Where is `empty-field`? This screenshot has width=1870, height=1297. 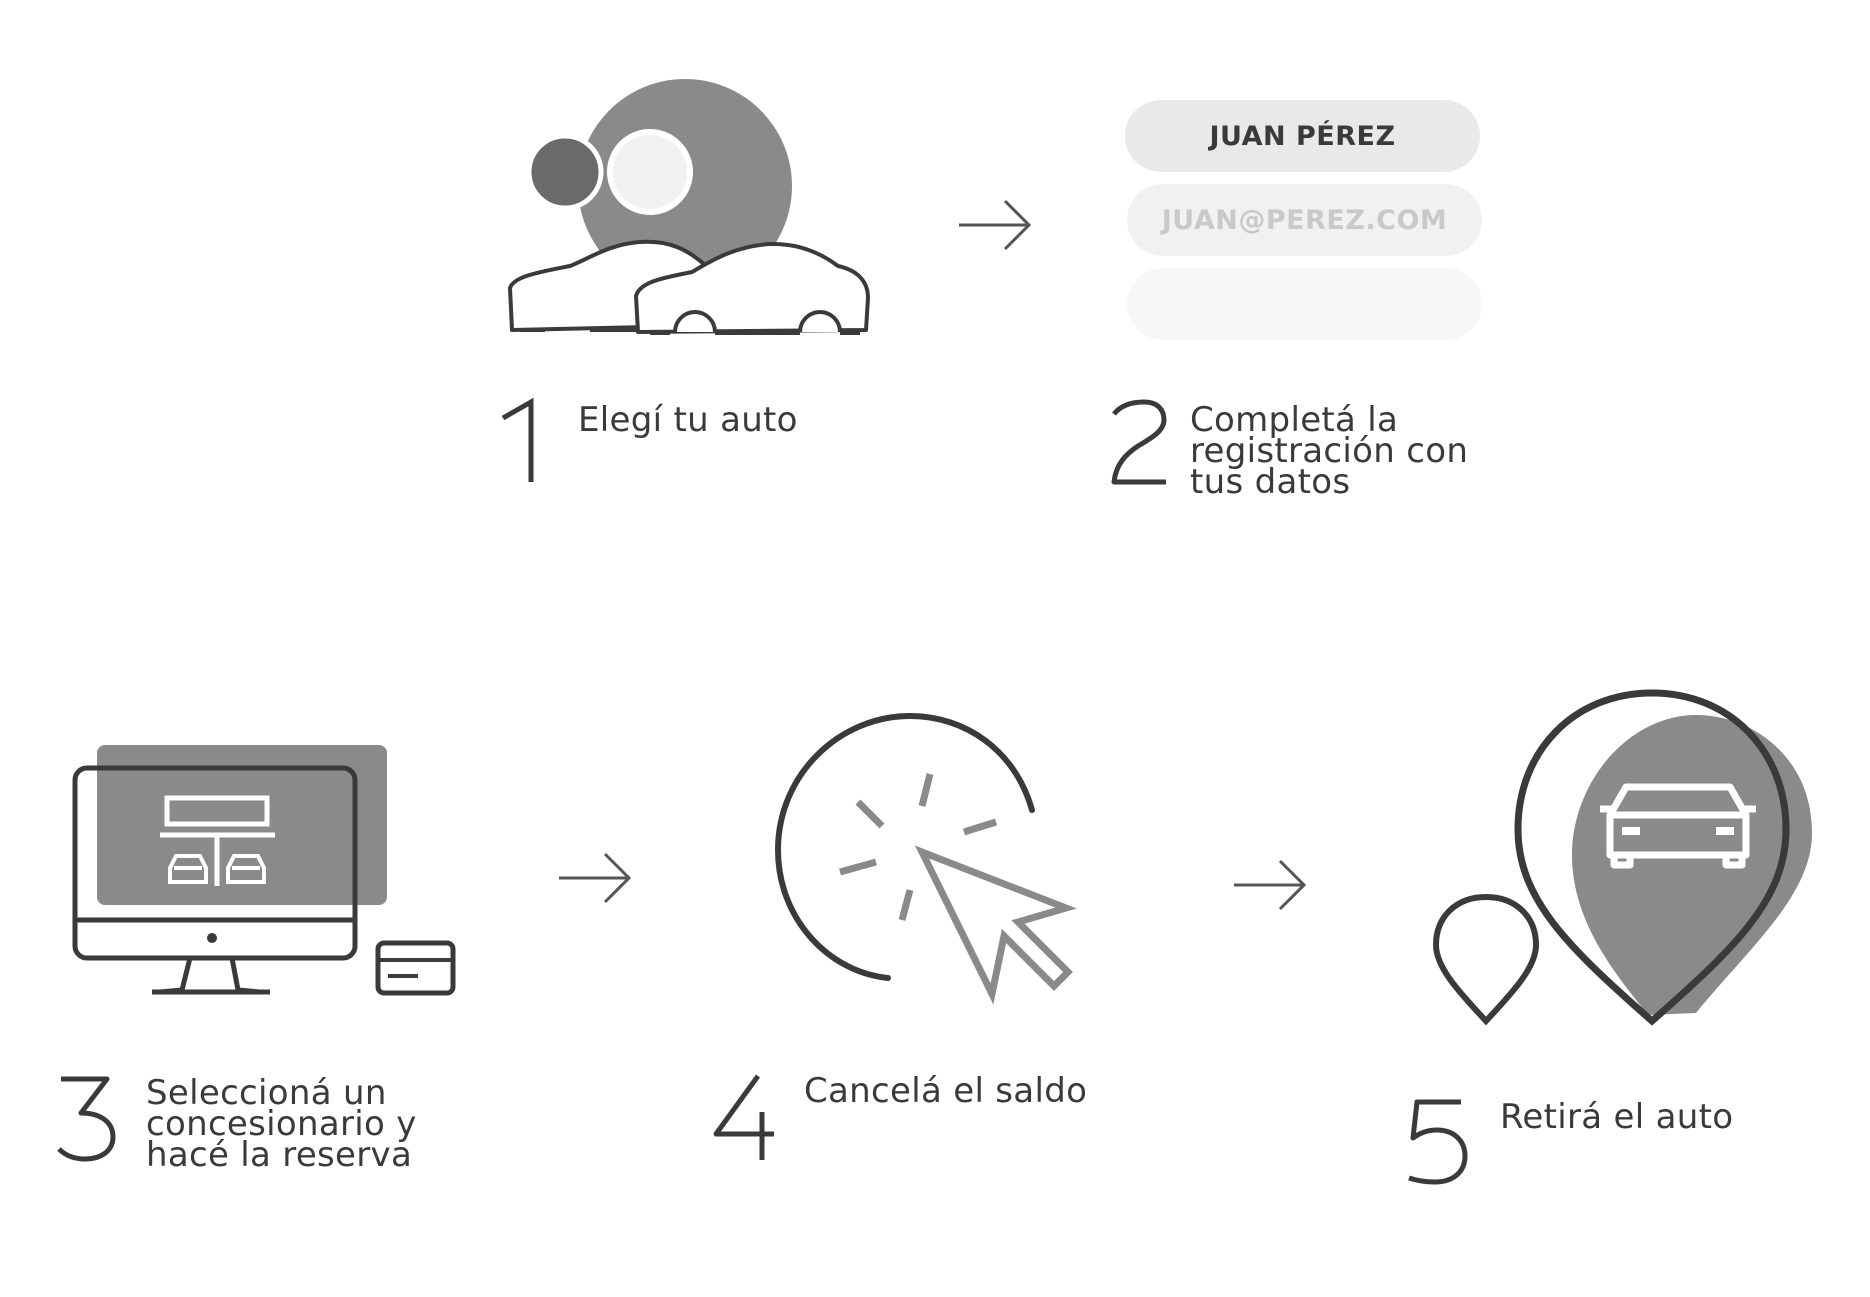
empty-field is located at coordinates (1304, 304).